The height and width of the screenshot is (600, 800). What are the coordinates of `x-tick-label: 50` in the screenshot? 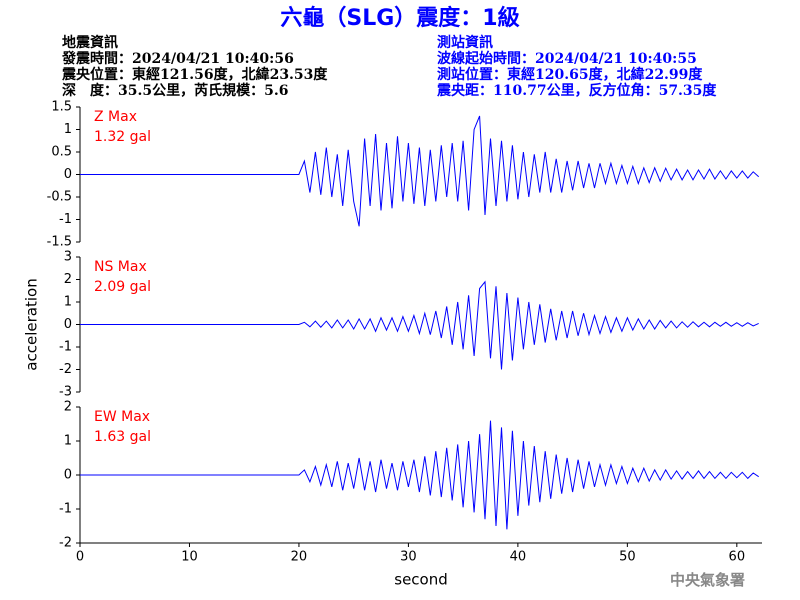 It's located at (627, 557).